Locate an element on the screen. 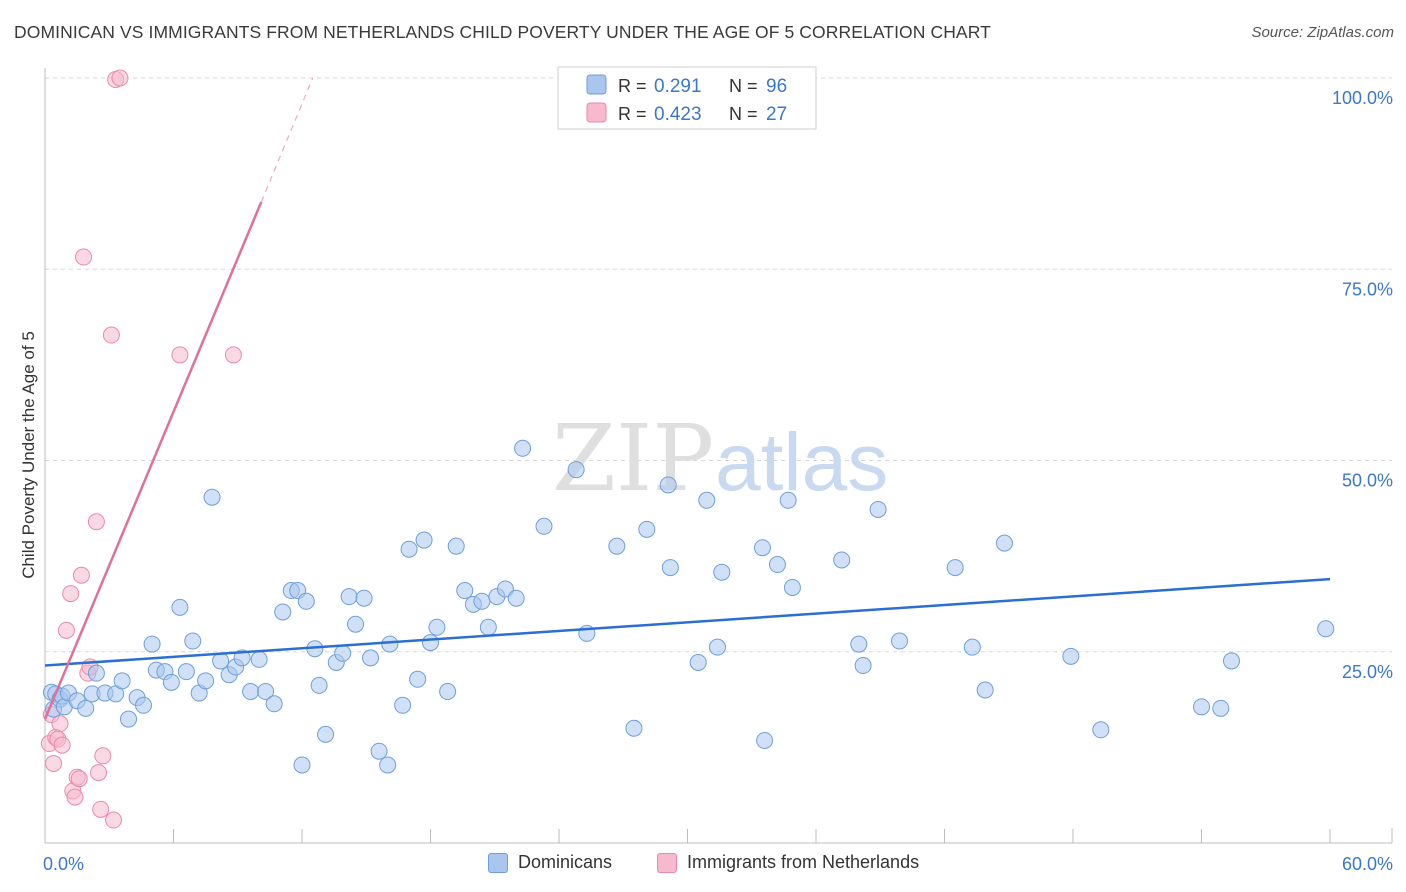  netherlands-points is located at coordinates (141, 449).